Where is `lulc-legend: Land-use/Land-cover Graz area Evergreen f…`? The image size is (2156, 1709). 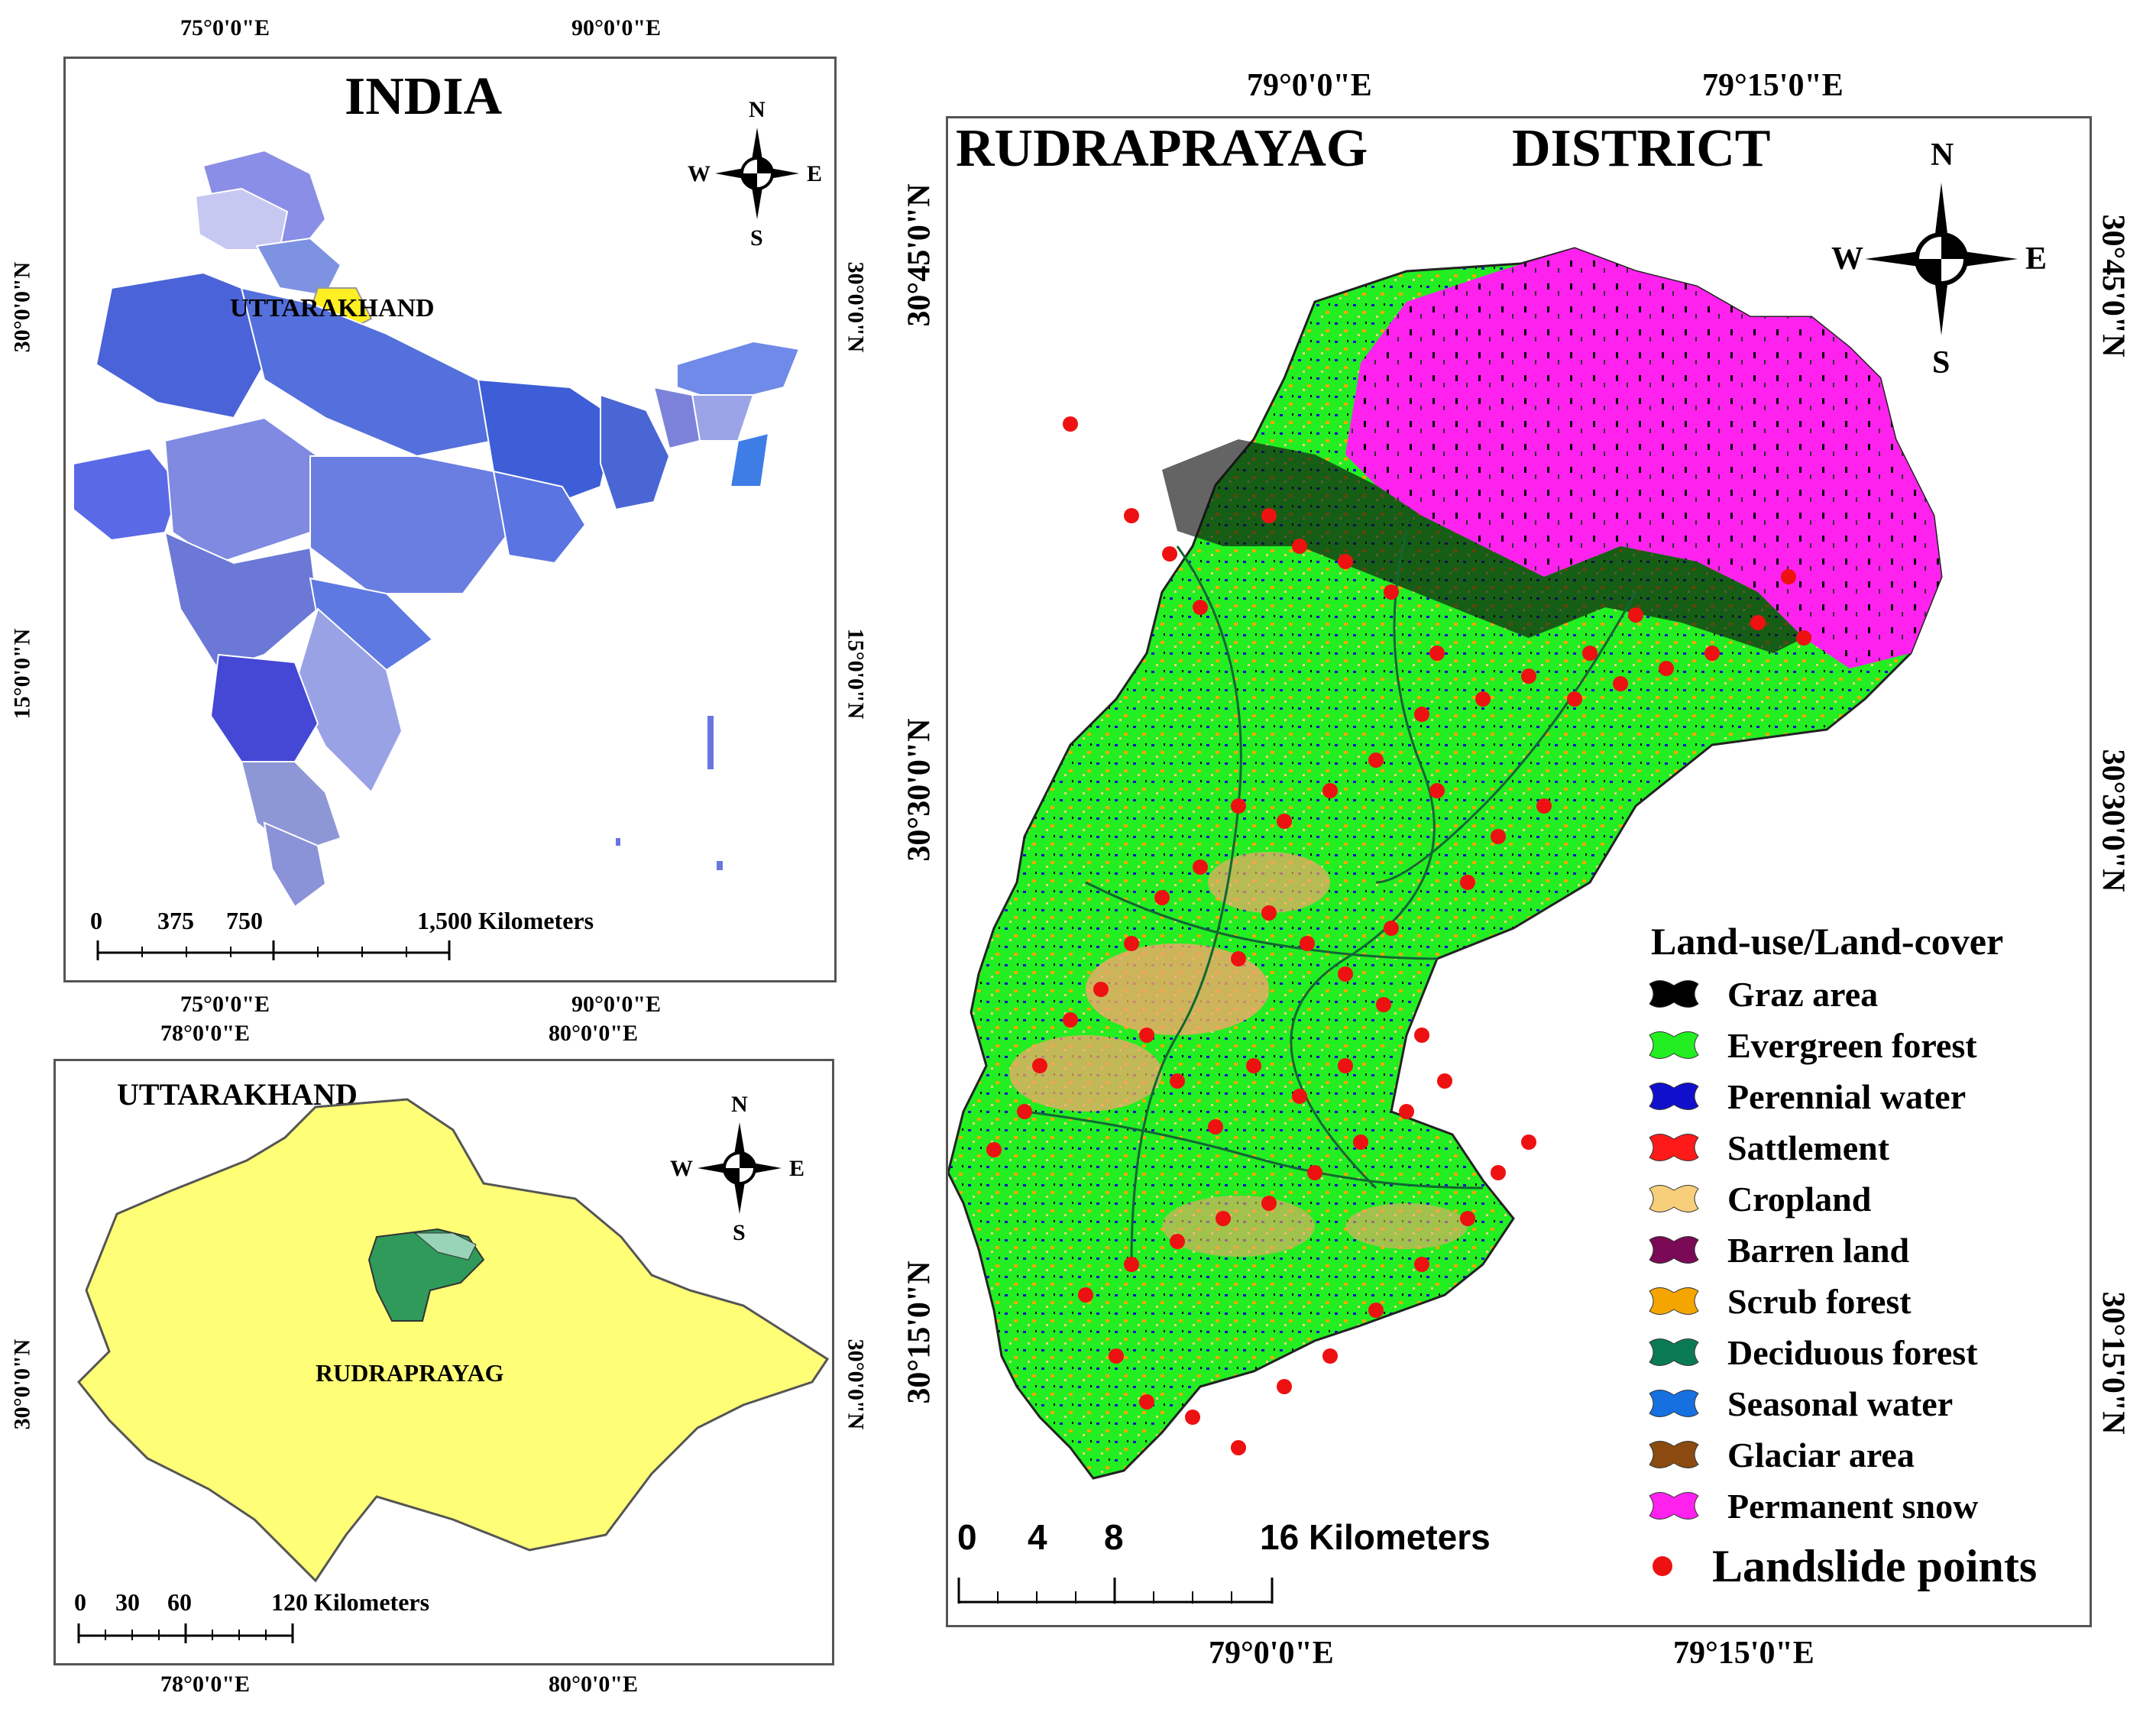 lulc-legend: Land-use/Land-cover Graz area Evergreen f… is located at coordinates (1861, 1255).